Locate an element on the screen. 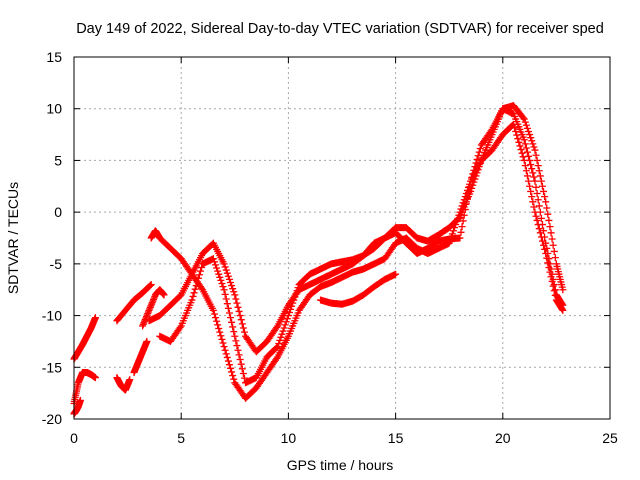 This screenshot has height=480, width=640. y-tick-label: 5 is located at coordinates (58, 160).